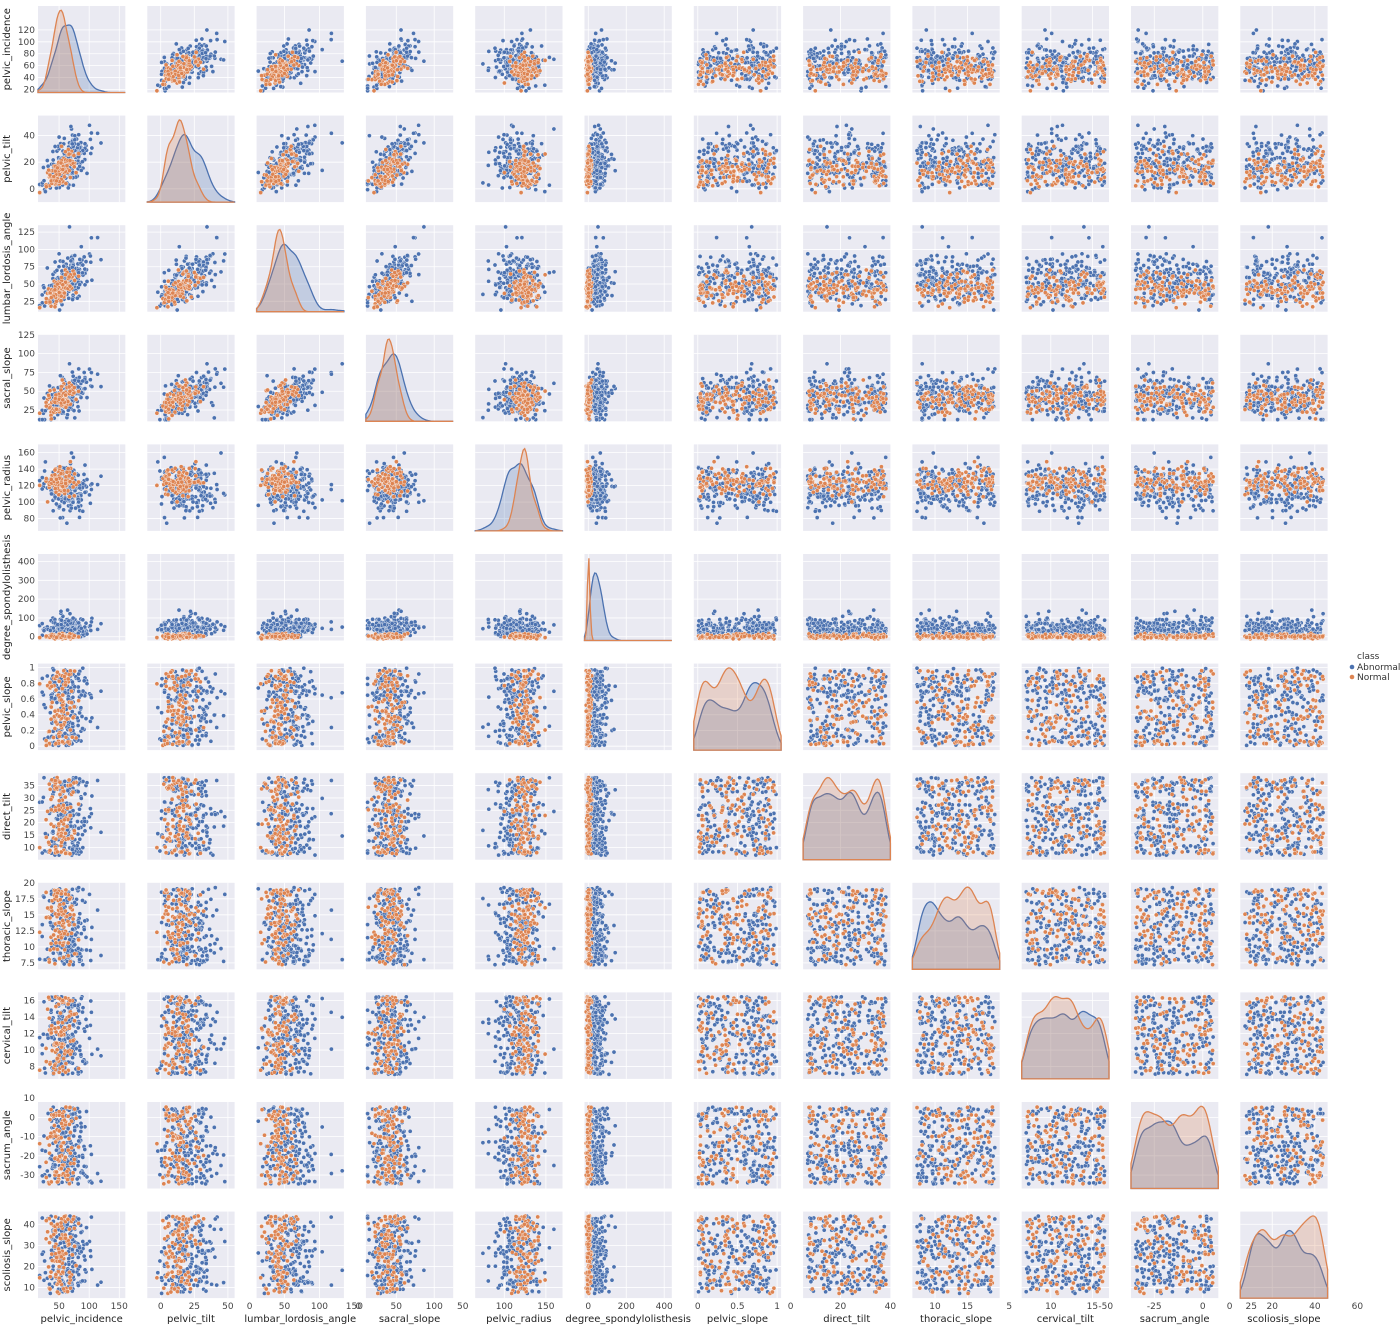 The image size is (1400, 1336). What do you see at coordinates (26, 31) in the screenshot?
I see `ytick-label: 120` at bounding box center [26, 31].